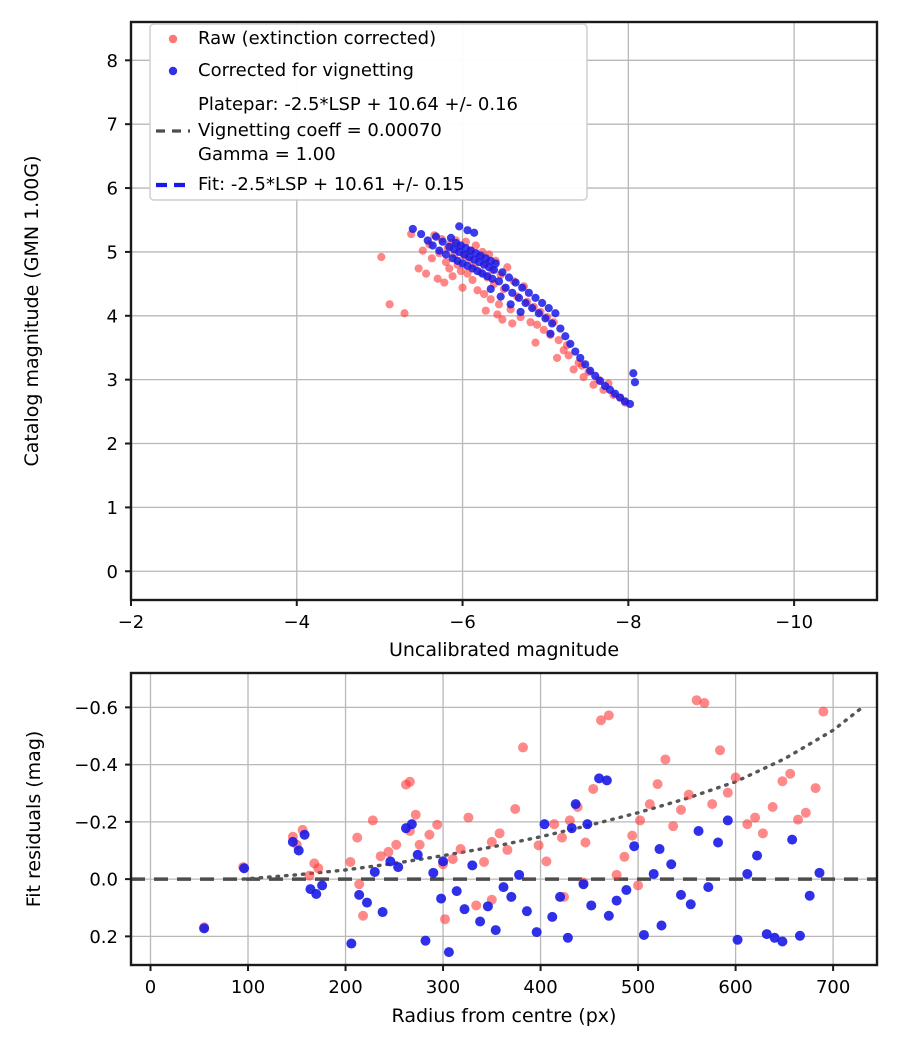 Image resolution: width=900 pixels, height=1050 pixels. I want to click on x-tick-label: 0, so click(150, 987).